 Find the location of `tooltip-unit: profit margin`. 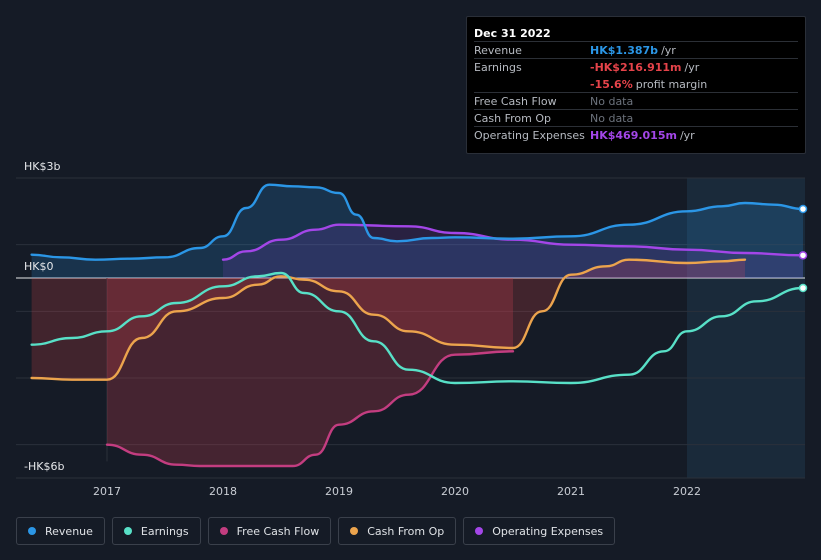

tooltip-unit: profit margin is located at coordinates (671, 84).